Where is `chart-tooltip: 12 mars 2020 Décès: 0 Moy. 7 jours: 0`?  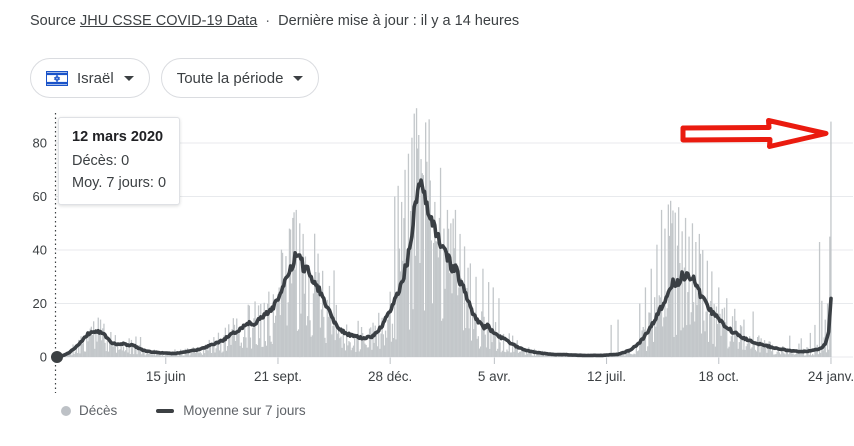 chart-tooltip: 12 mars 2020 Décès: 0 Moy. 7 jours: 0 is located at coordinates (119, 161).